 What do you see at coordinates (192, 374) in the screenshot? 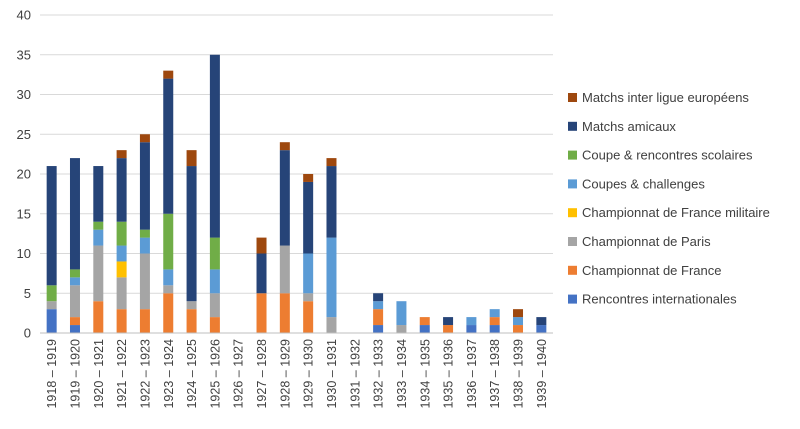
I see `x-tick-label: 1924 – 1925` at bounding box center [192, 374].